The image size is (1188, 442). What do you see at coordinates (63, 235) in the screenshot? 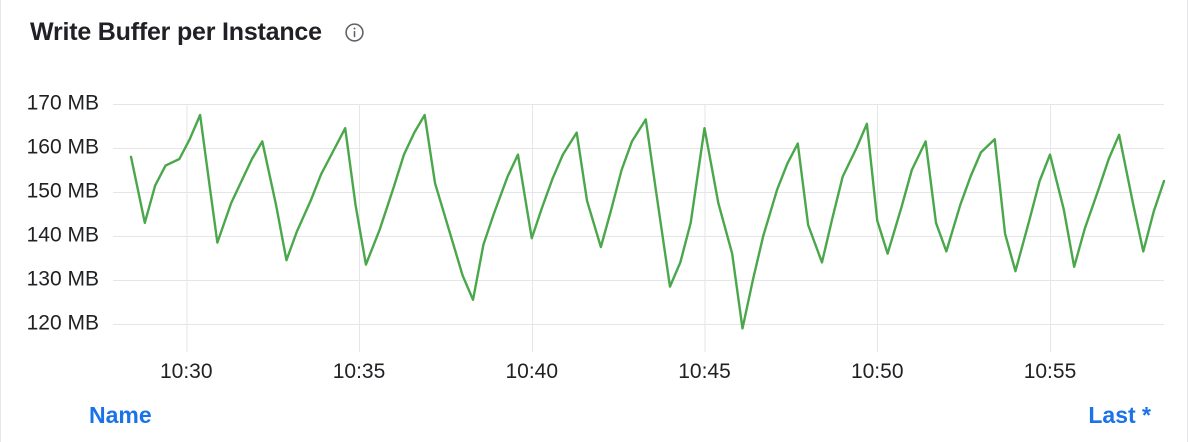
I see `y-axis-tick-label: 140 MB` at bounding box center [63, 235].